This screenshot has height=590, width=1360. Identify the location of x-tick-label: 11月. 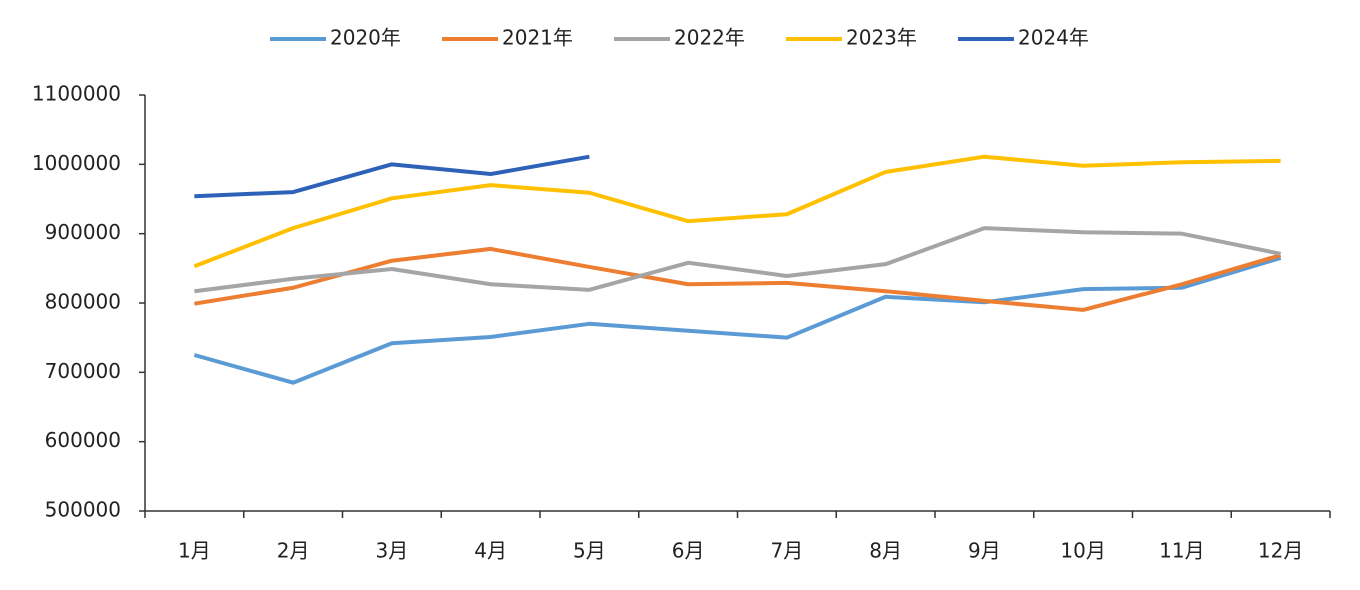
(1181, 551).